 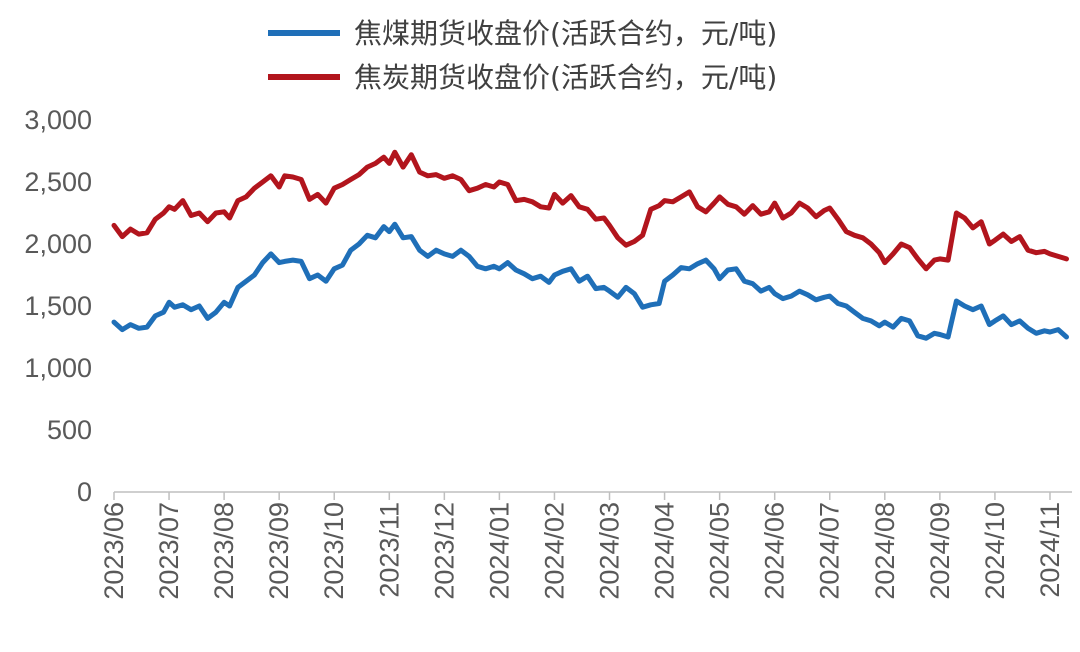 I want to click on x-tick-label-2024-04: 2024/04, so click(x=665, y=551).